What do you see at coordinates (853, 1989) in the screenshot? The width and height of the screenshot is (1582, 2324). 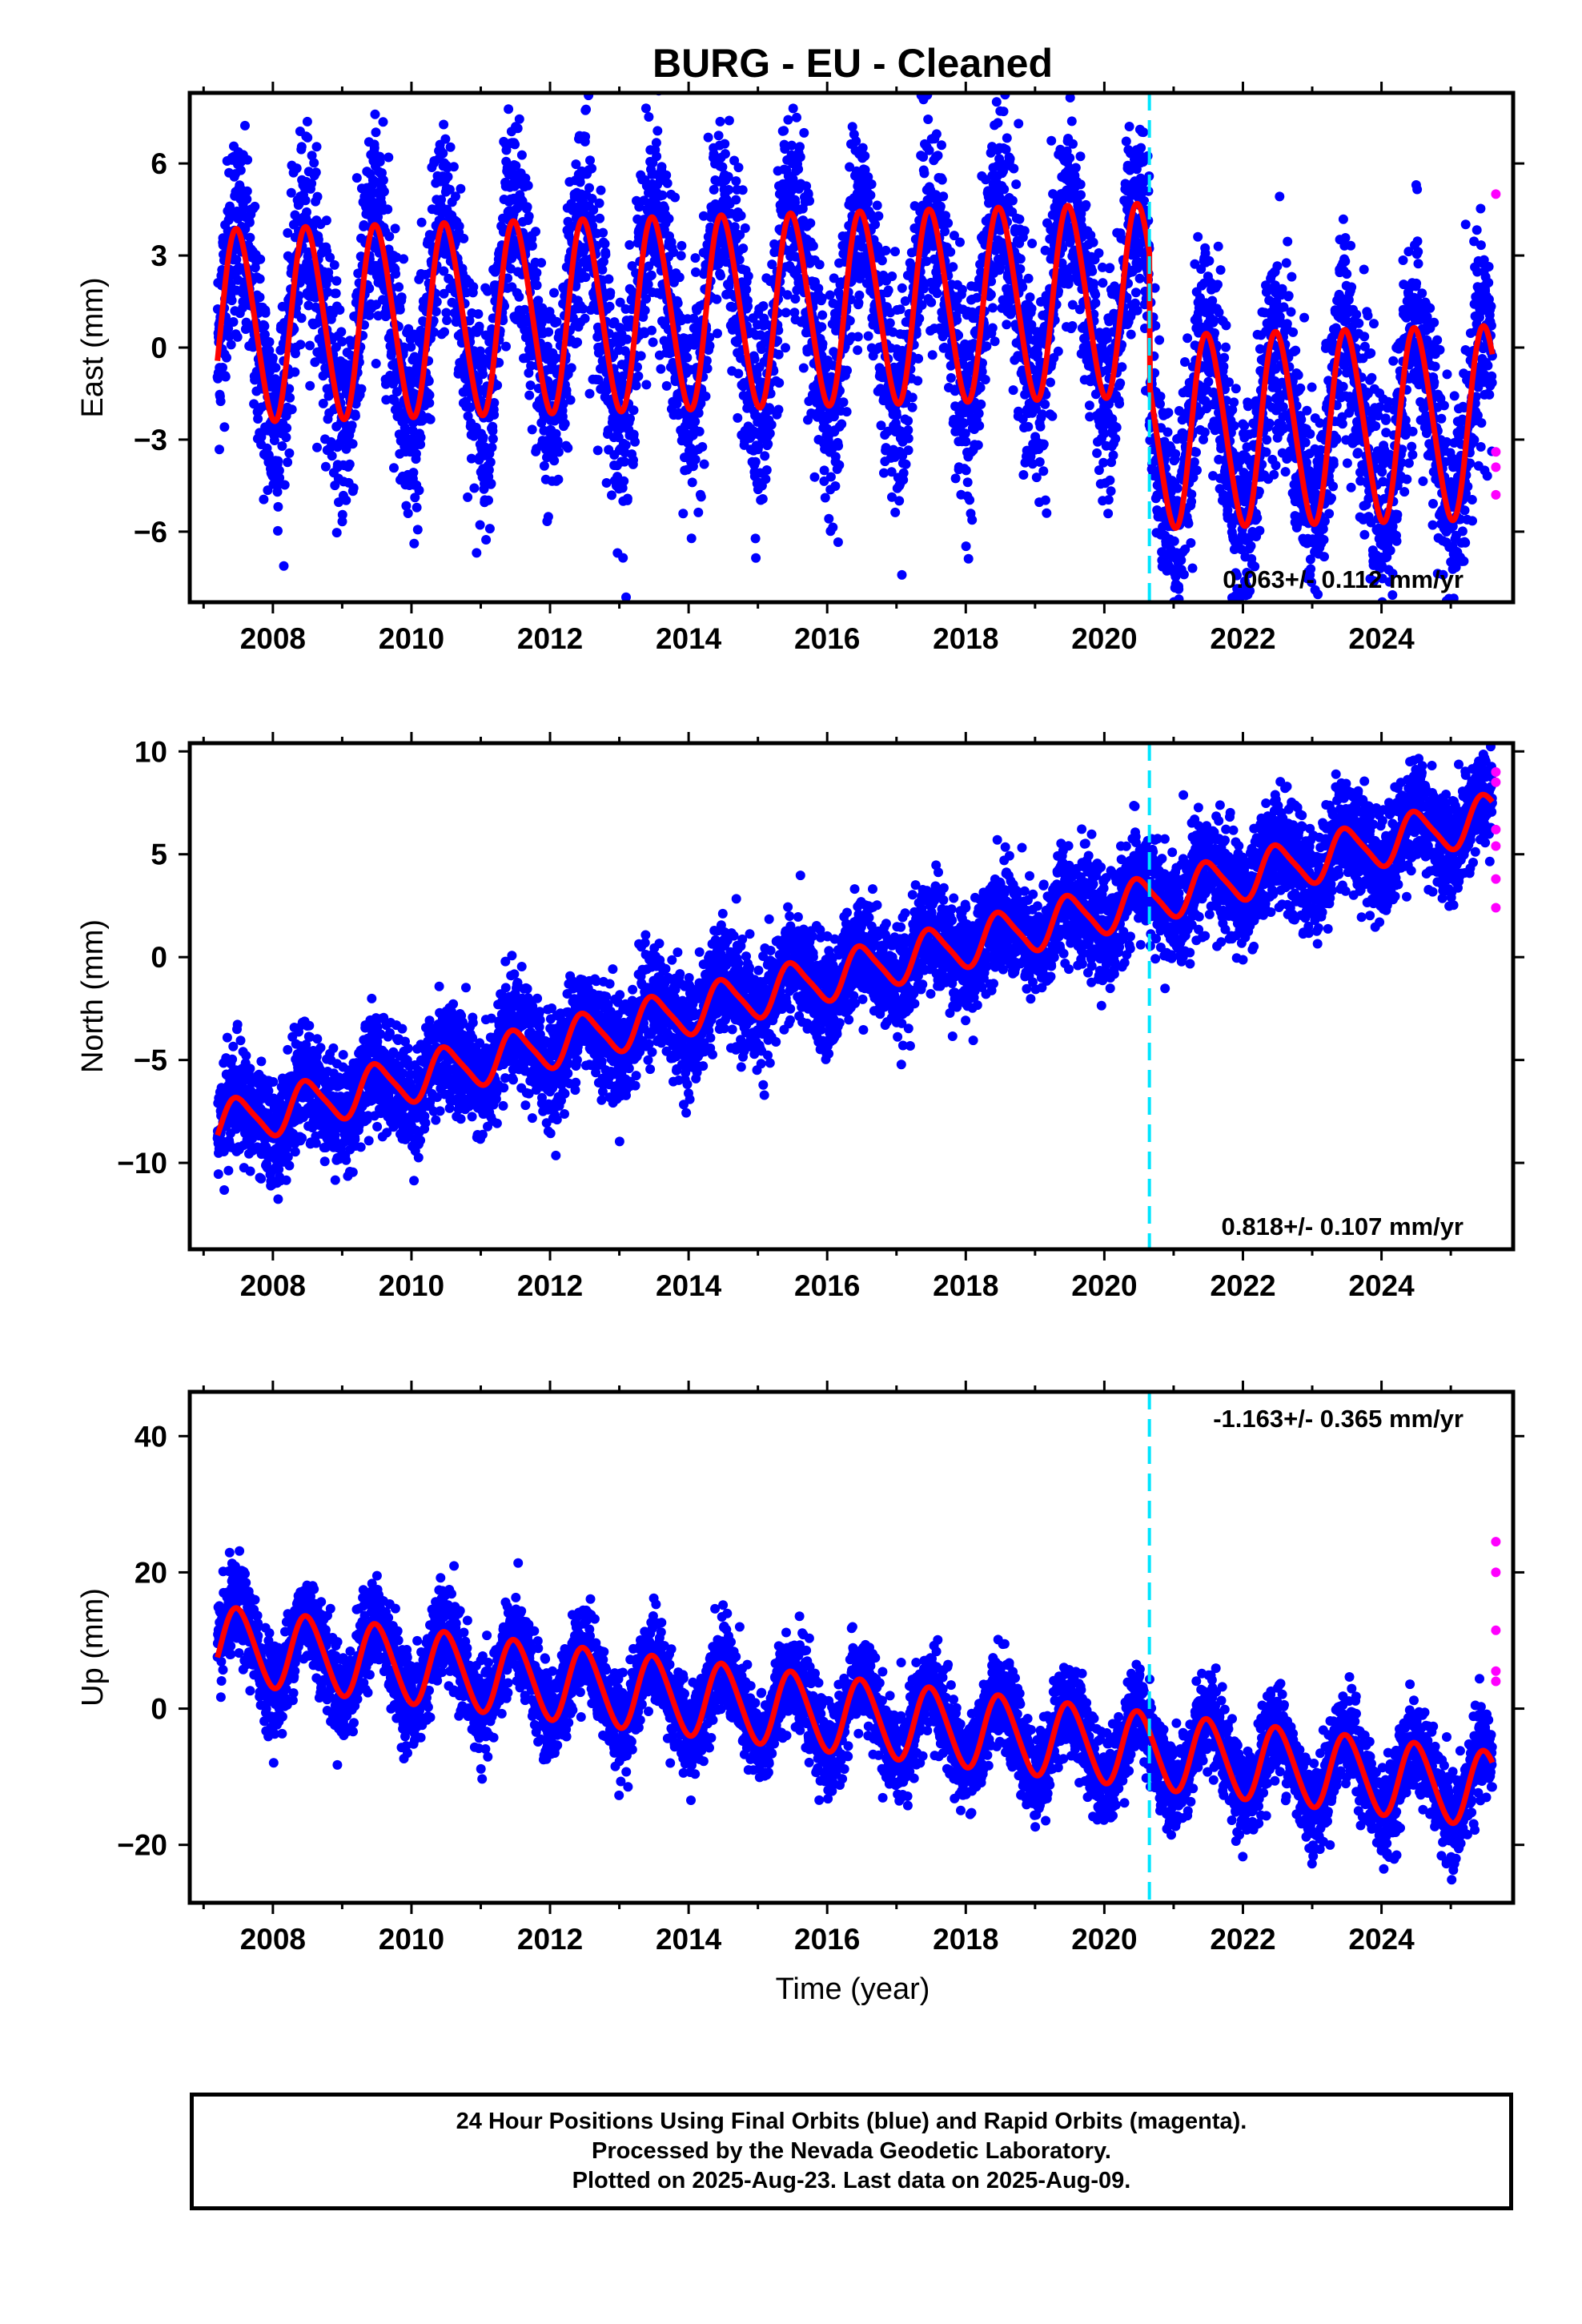 I see `x-axis-label: Time (year)` at bounding box center [853, 1989].